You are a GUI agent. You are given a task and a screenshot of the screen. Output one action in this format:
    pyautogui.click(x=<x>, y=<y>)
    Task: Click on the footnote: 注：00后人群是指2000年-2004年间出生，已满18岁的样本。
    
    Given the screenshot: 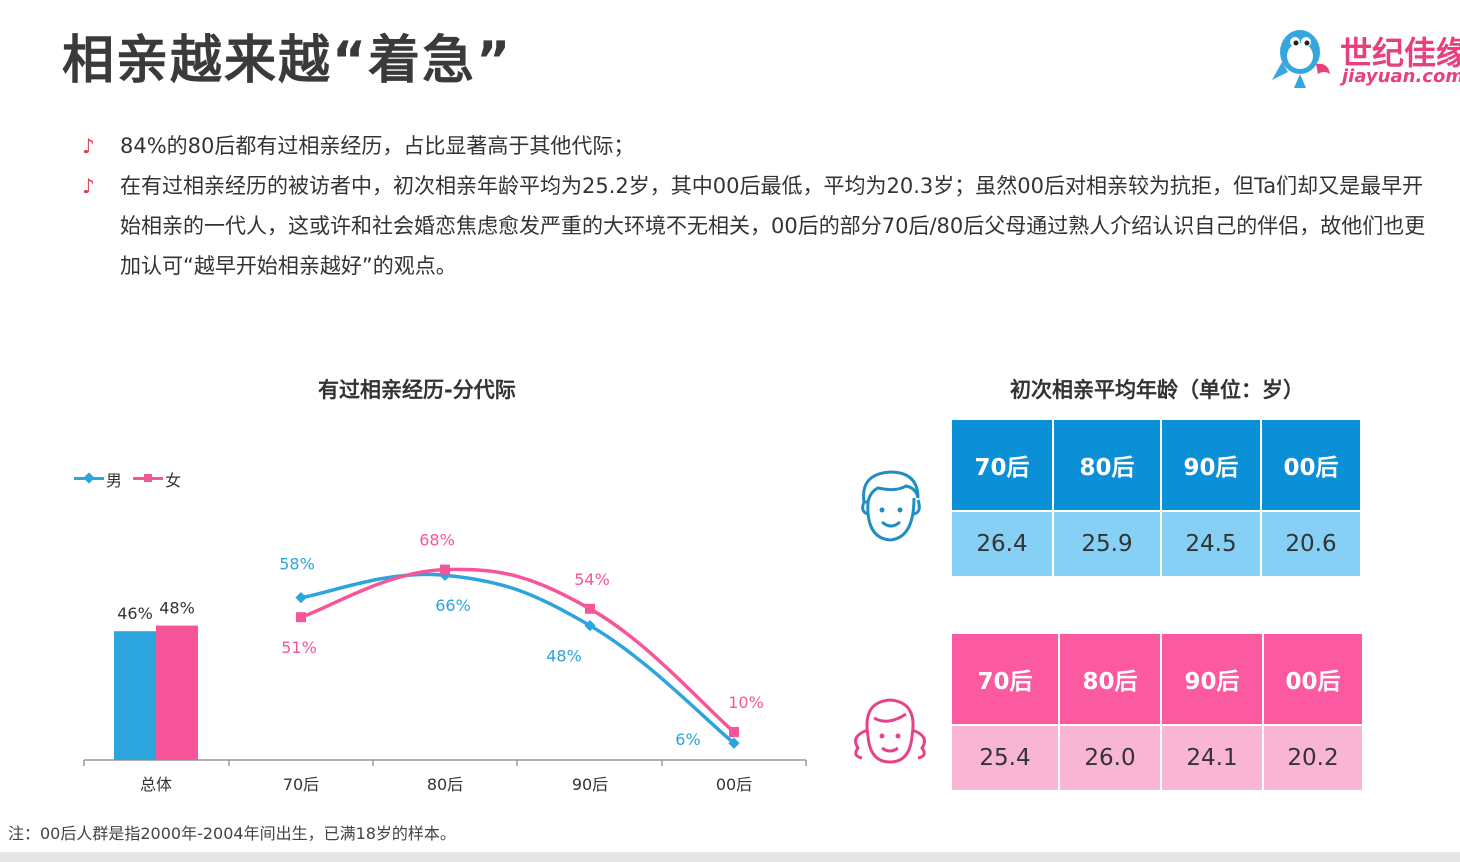 What is the action you would take?
    pyautogui.click(x=232, y=833)
    